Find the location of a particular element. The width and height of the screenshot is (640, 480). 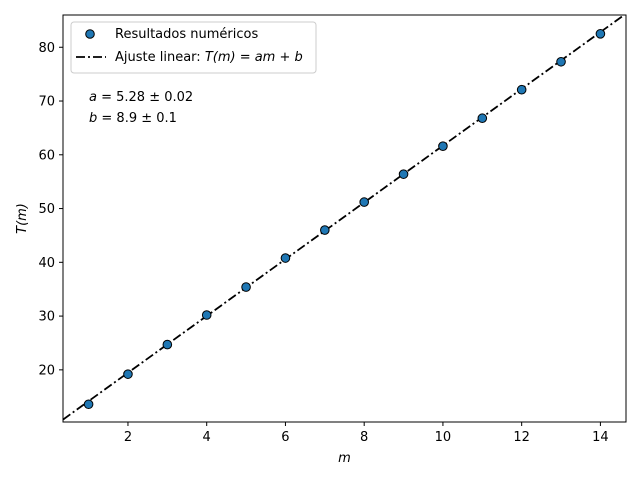

annotations: a = 5.28 ± 0.02b = 8.9 ± 0.1 is located at coordinates (141, 108).